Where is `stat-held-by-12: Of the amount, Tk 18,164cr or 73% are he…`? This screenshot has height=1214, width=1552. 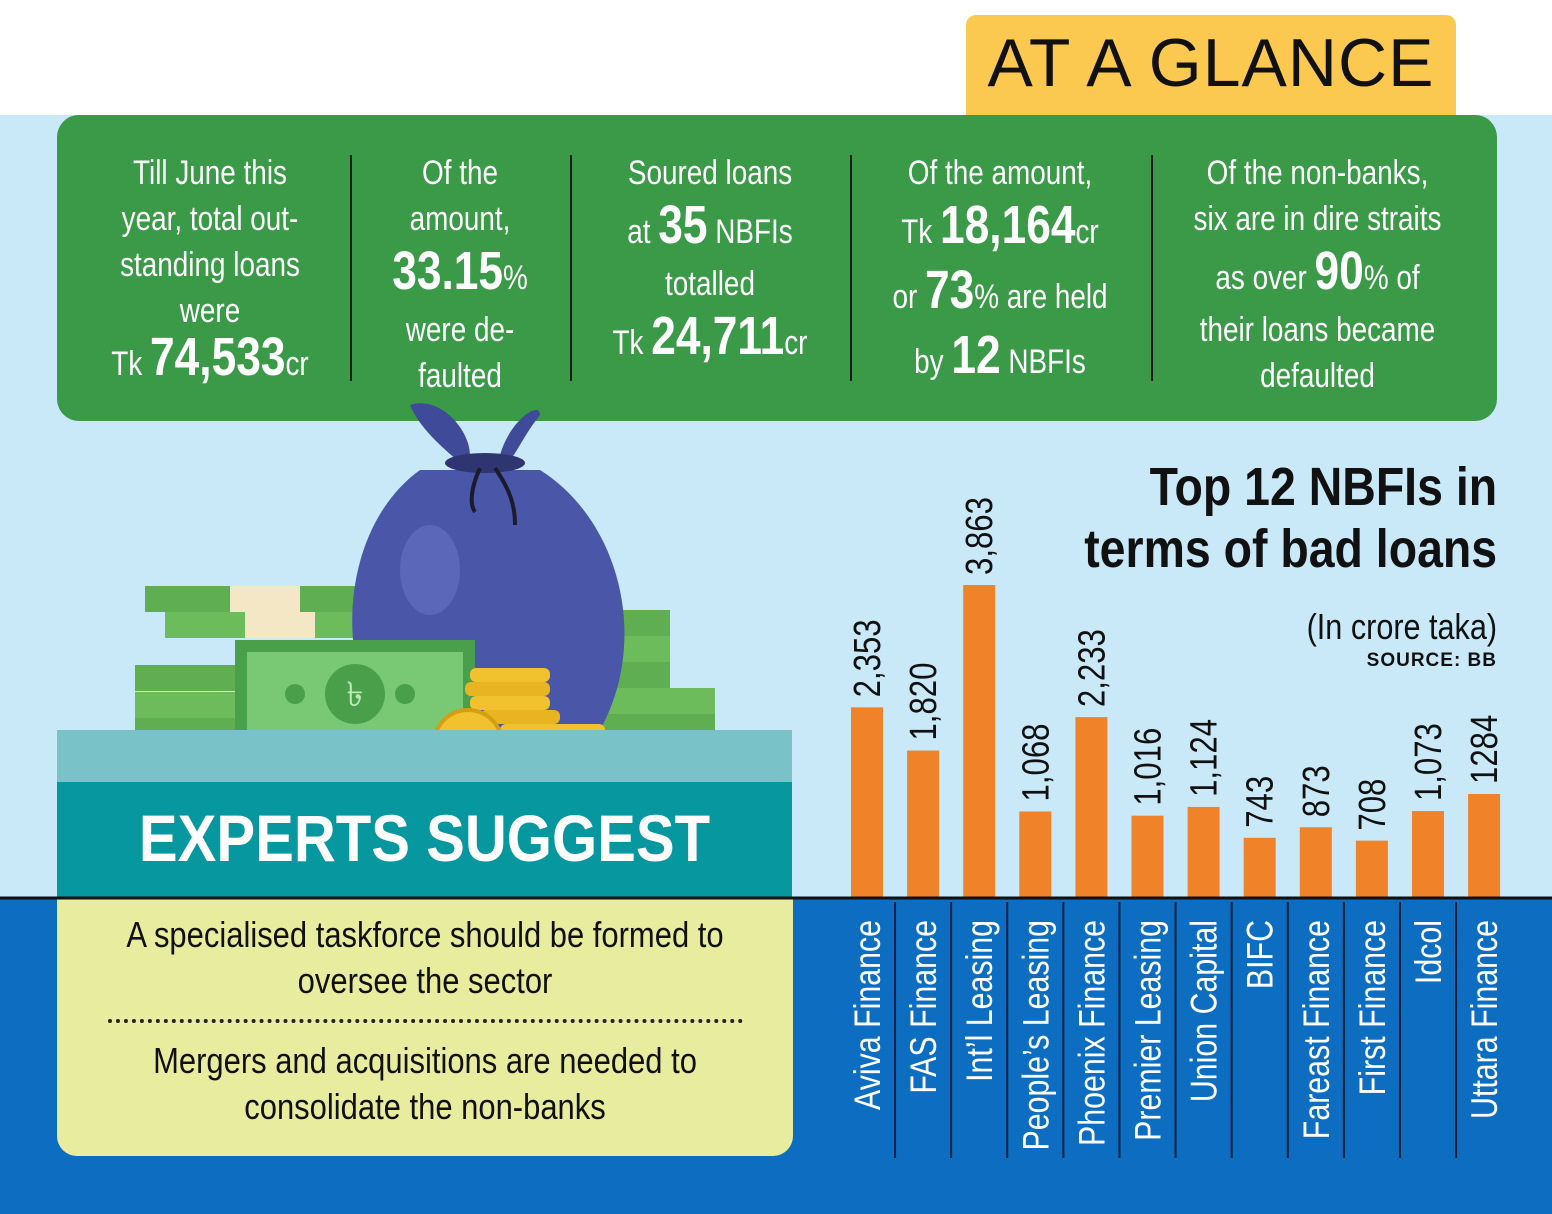 stat-held-by-12: Of the amount, Tk 18,164cr or 73% are he… is located at coordinates (1000, 270).